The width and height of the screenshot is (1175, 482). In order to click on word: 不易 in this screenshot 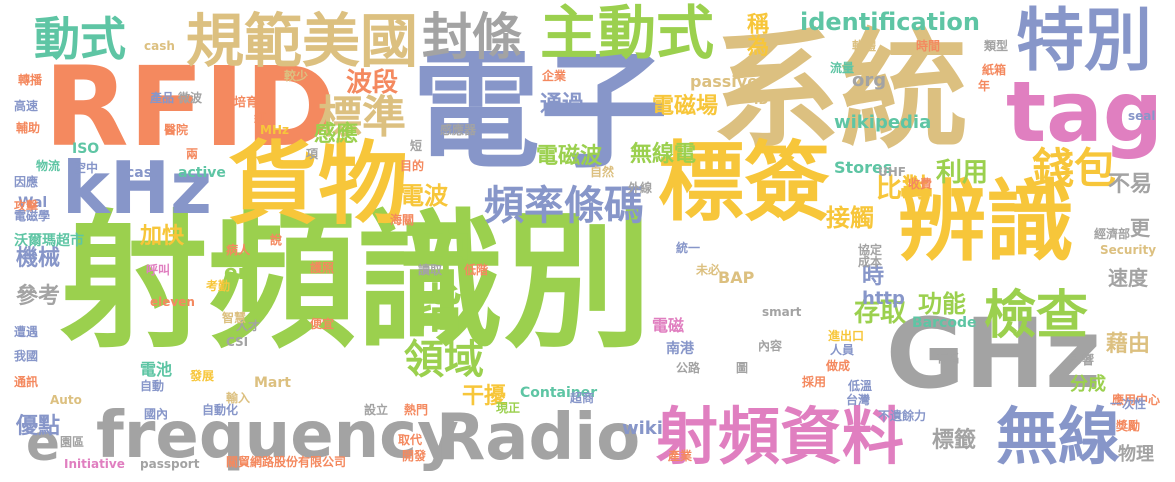, I will do `click(1130, 184)`.